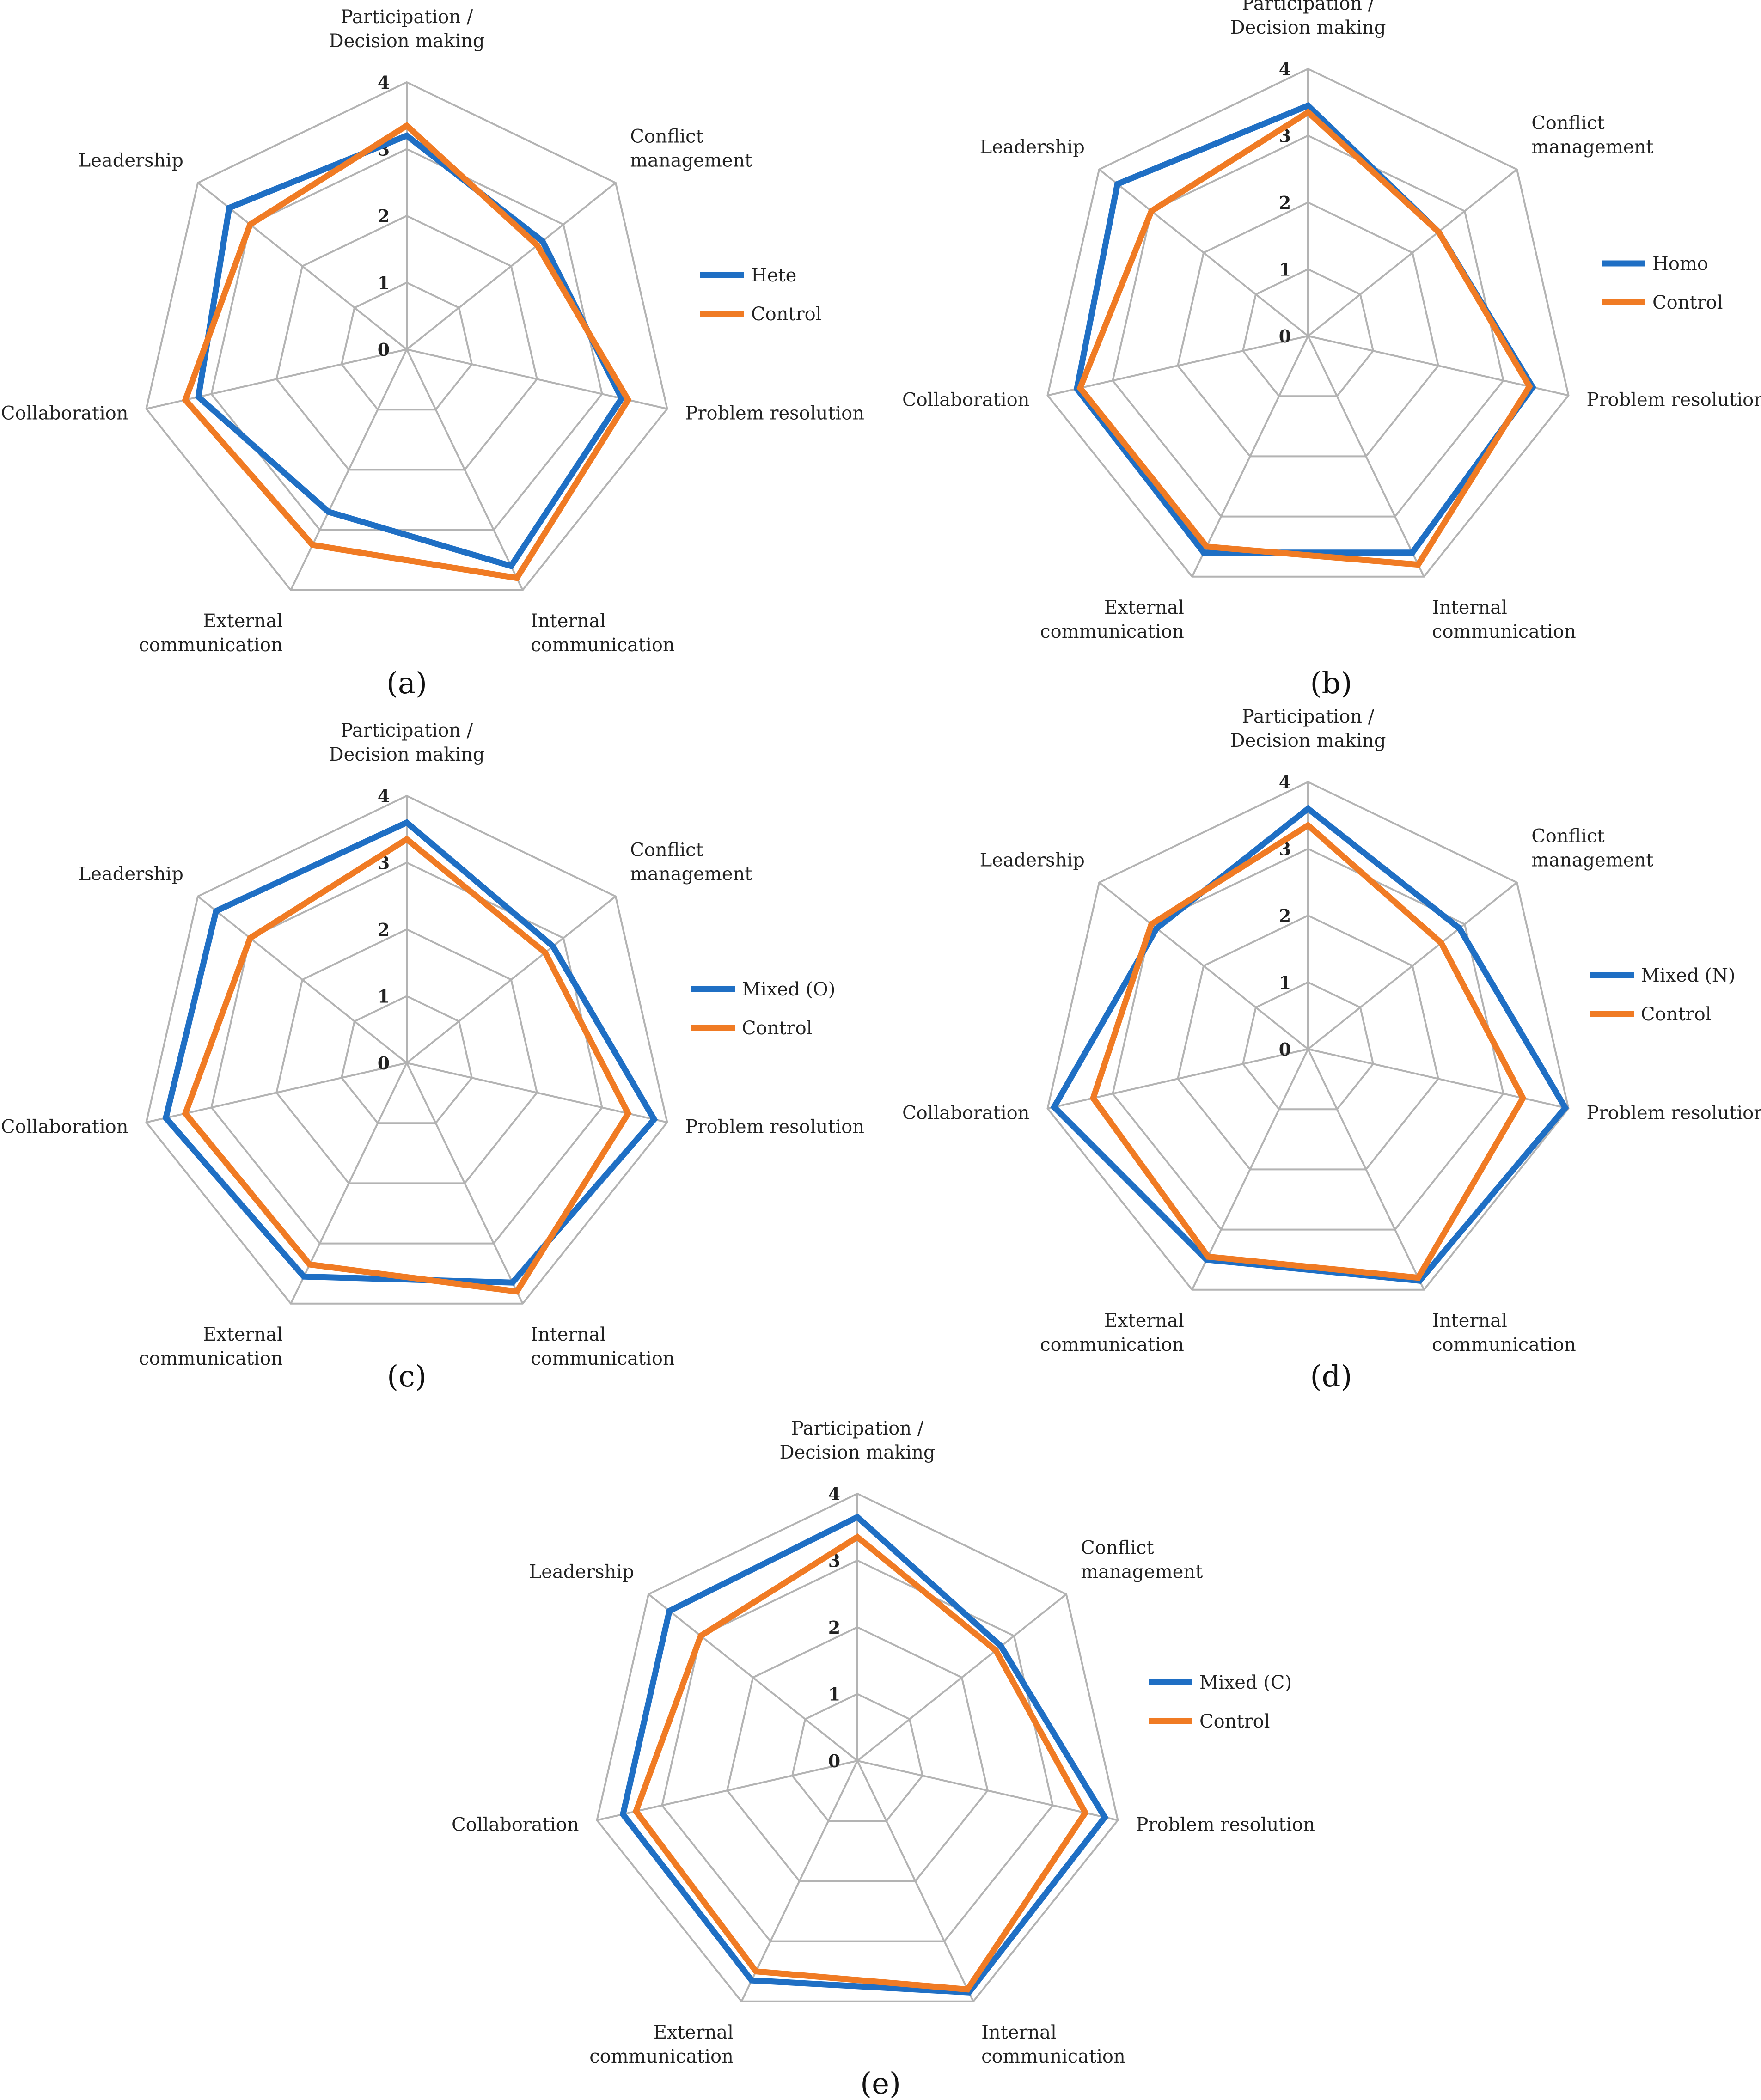  Describe the element at coordinates (774, 275) in the screenshot. I see `legend-label: Hete` at that location.